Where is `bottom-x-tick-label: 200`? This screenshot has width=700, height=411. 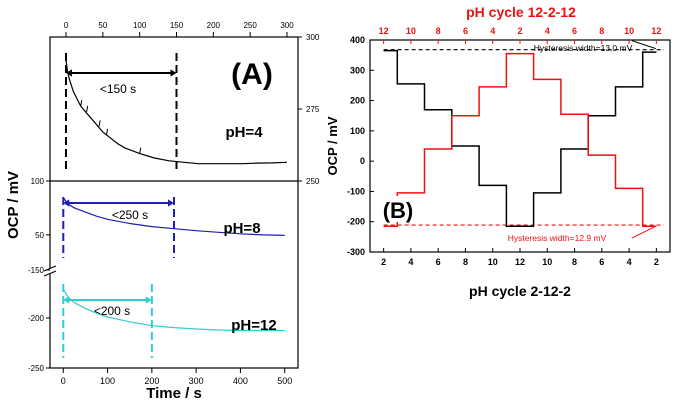
bottom-x-tick-label: 200 is located at coordinates (151, 381).